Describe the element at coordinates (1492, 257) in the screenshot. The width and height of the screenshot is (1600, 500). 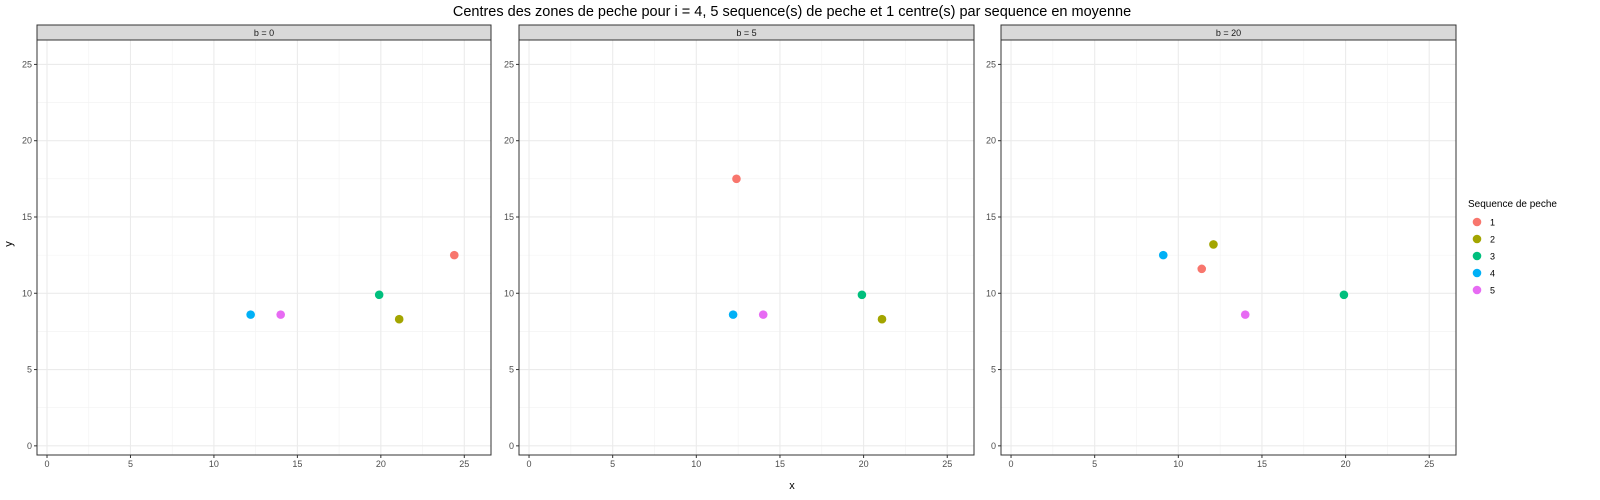
I see `legend-label: 3` at that location.